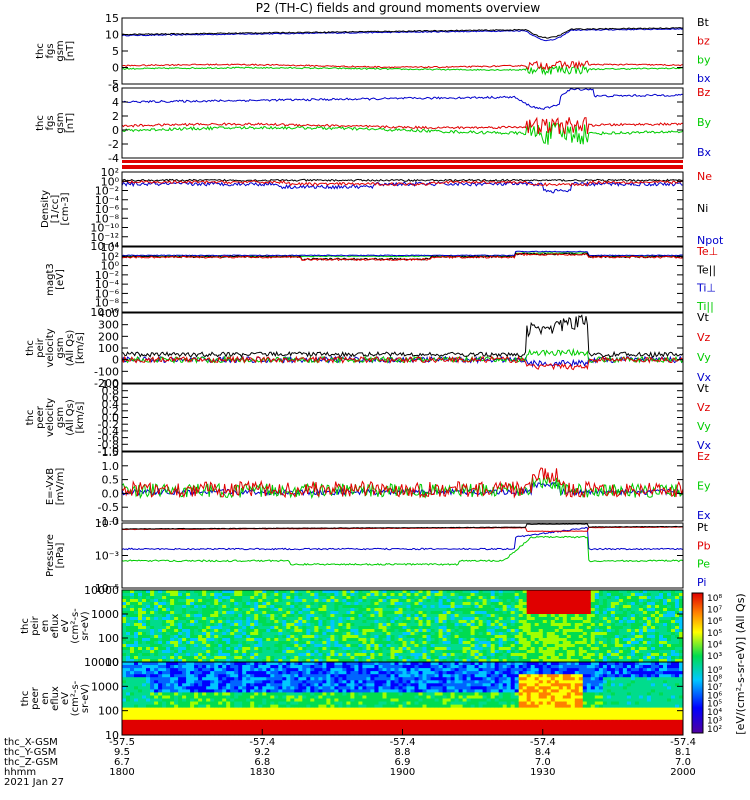 The width and height of the screenshot is (750, 800). What do you see at coordinates (115, 51) in the screenshot?
I see `y-tick-label: 5` at bounding box center [115, 51].